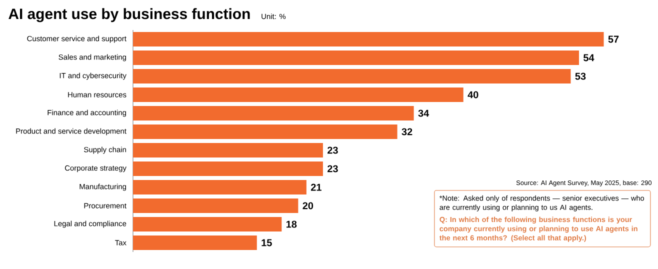 The width and height of the screenshot is (658, 269). What do you see at coordinates (589, 58) in the screenshot?
I see `data-label: 54` at bounding box center [589, 58].